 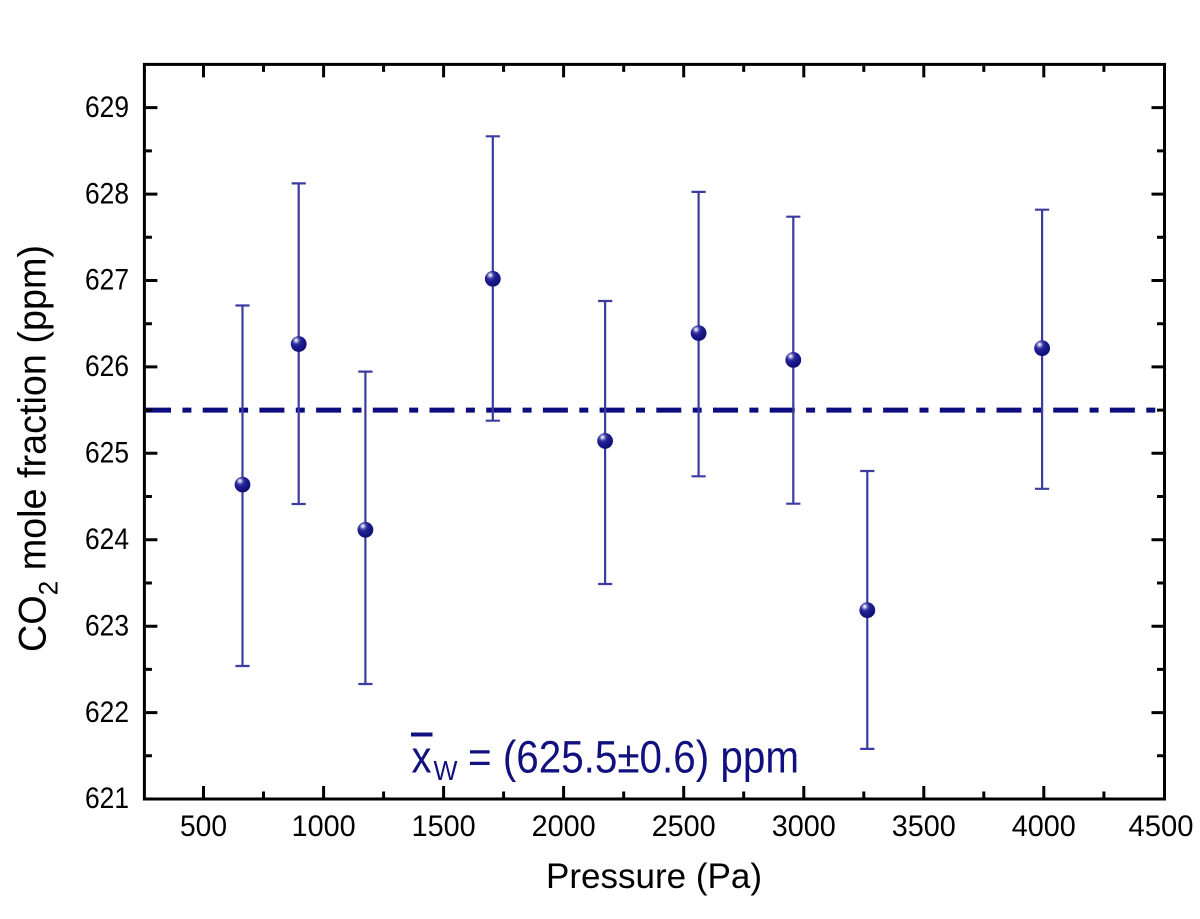 I want to click on svg-text: 3500, so click(x=924, y=826).